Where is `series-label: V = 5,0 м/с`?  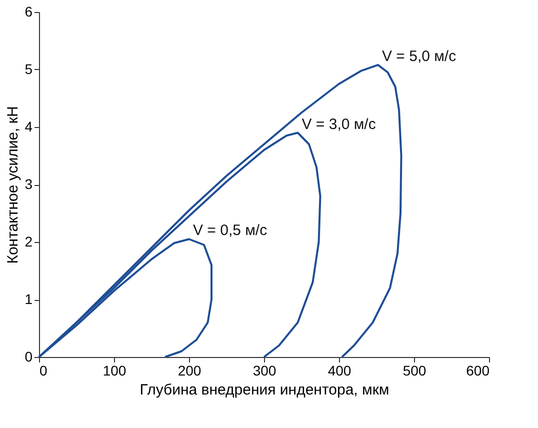 series-label: V = 5,0 м/с is located at coordinates (419, 56).